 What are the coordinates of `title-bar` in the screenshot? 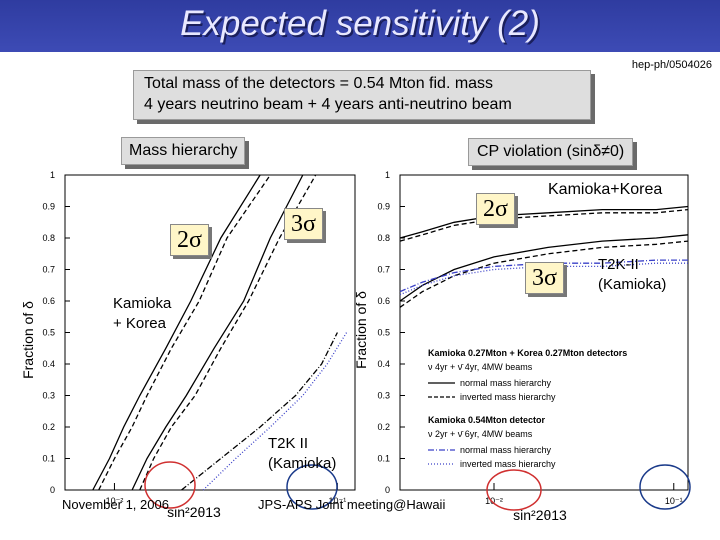 It's located at (360, 26).